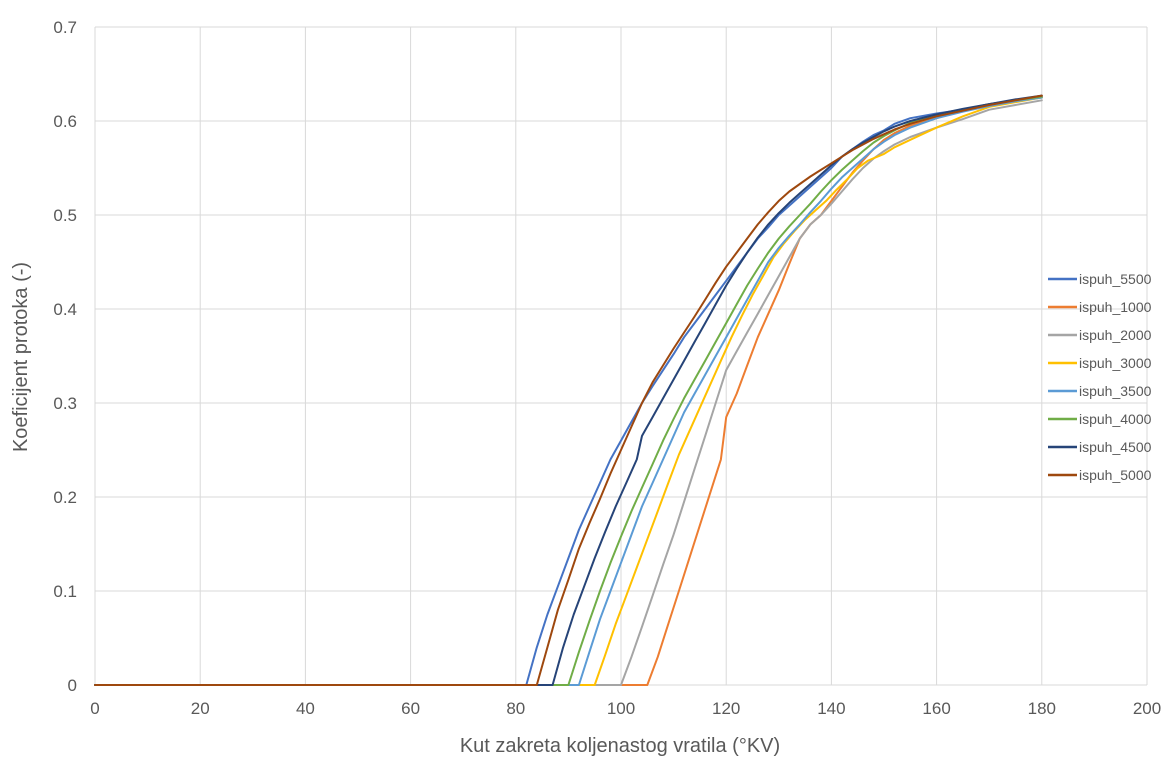  What do you see at coordinates (515, 708) in the screenshot?
I see `x-tick-label: 80` at bounding box center [515, 708].